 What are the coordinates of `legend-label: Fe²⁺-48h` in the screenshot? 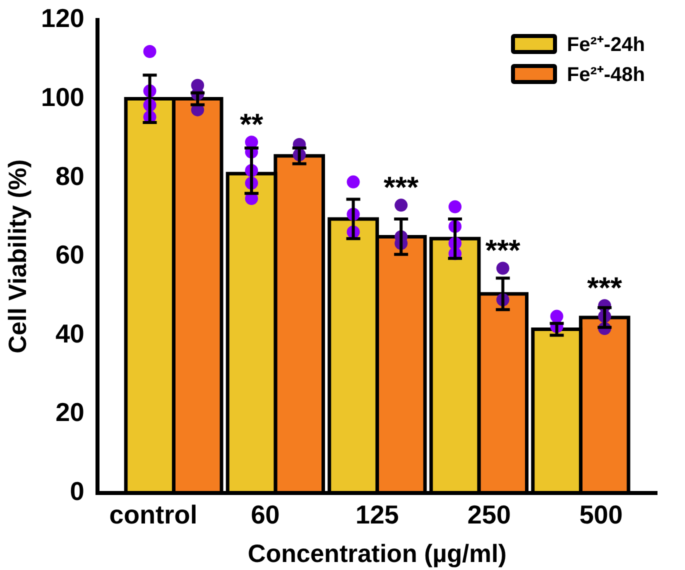 It's located at (605, 75).